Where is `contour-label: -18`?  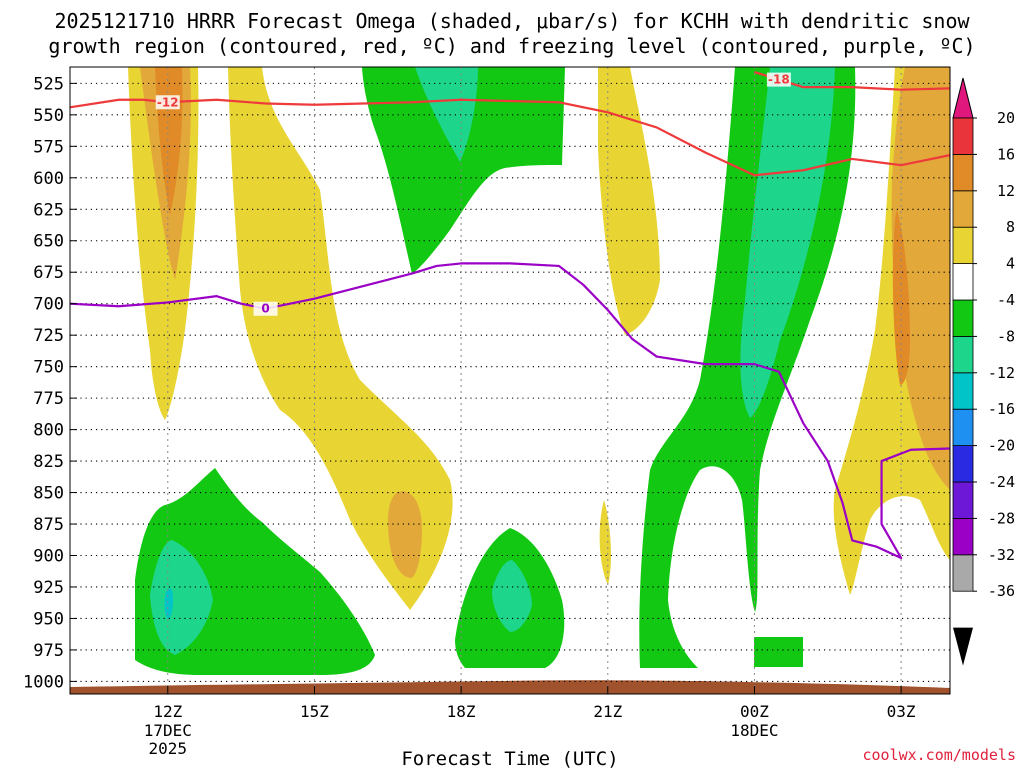 contour-label: -18 is located at coordinates (779, 80).